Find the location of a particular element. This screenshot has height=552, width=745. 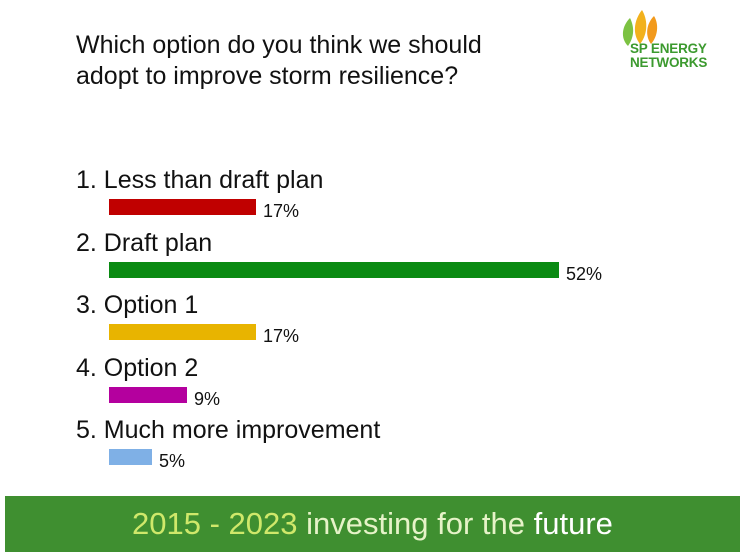

option-percent-2: 52% is located at coordinates (584, 273).